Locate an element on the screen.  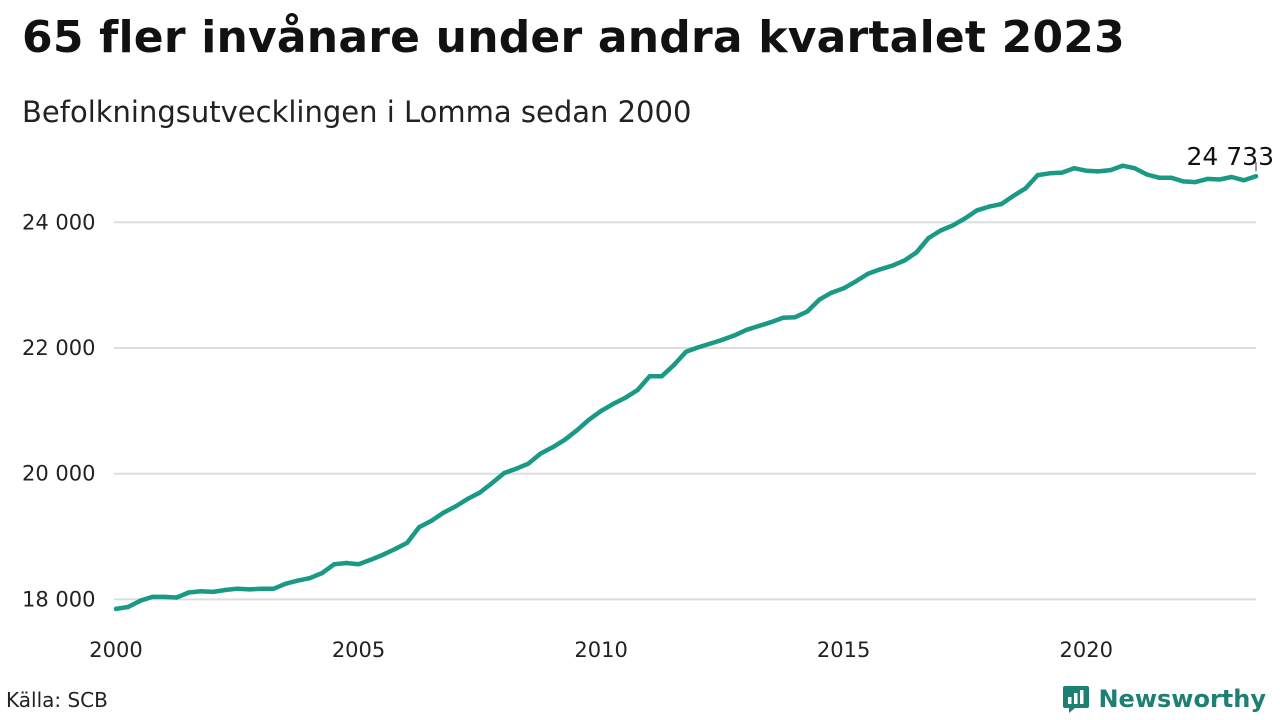
x-tick-label-2010: 2010 is located at coordinates (600, 650).